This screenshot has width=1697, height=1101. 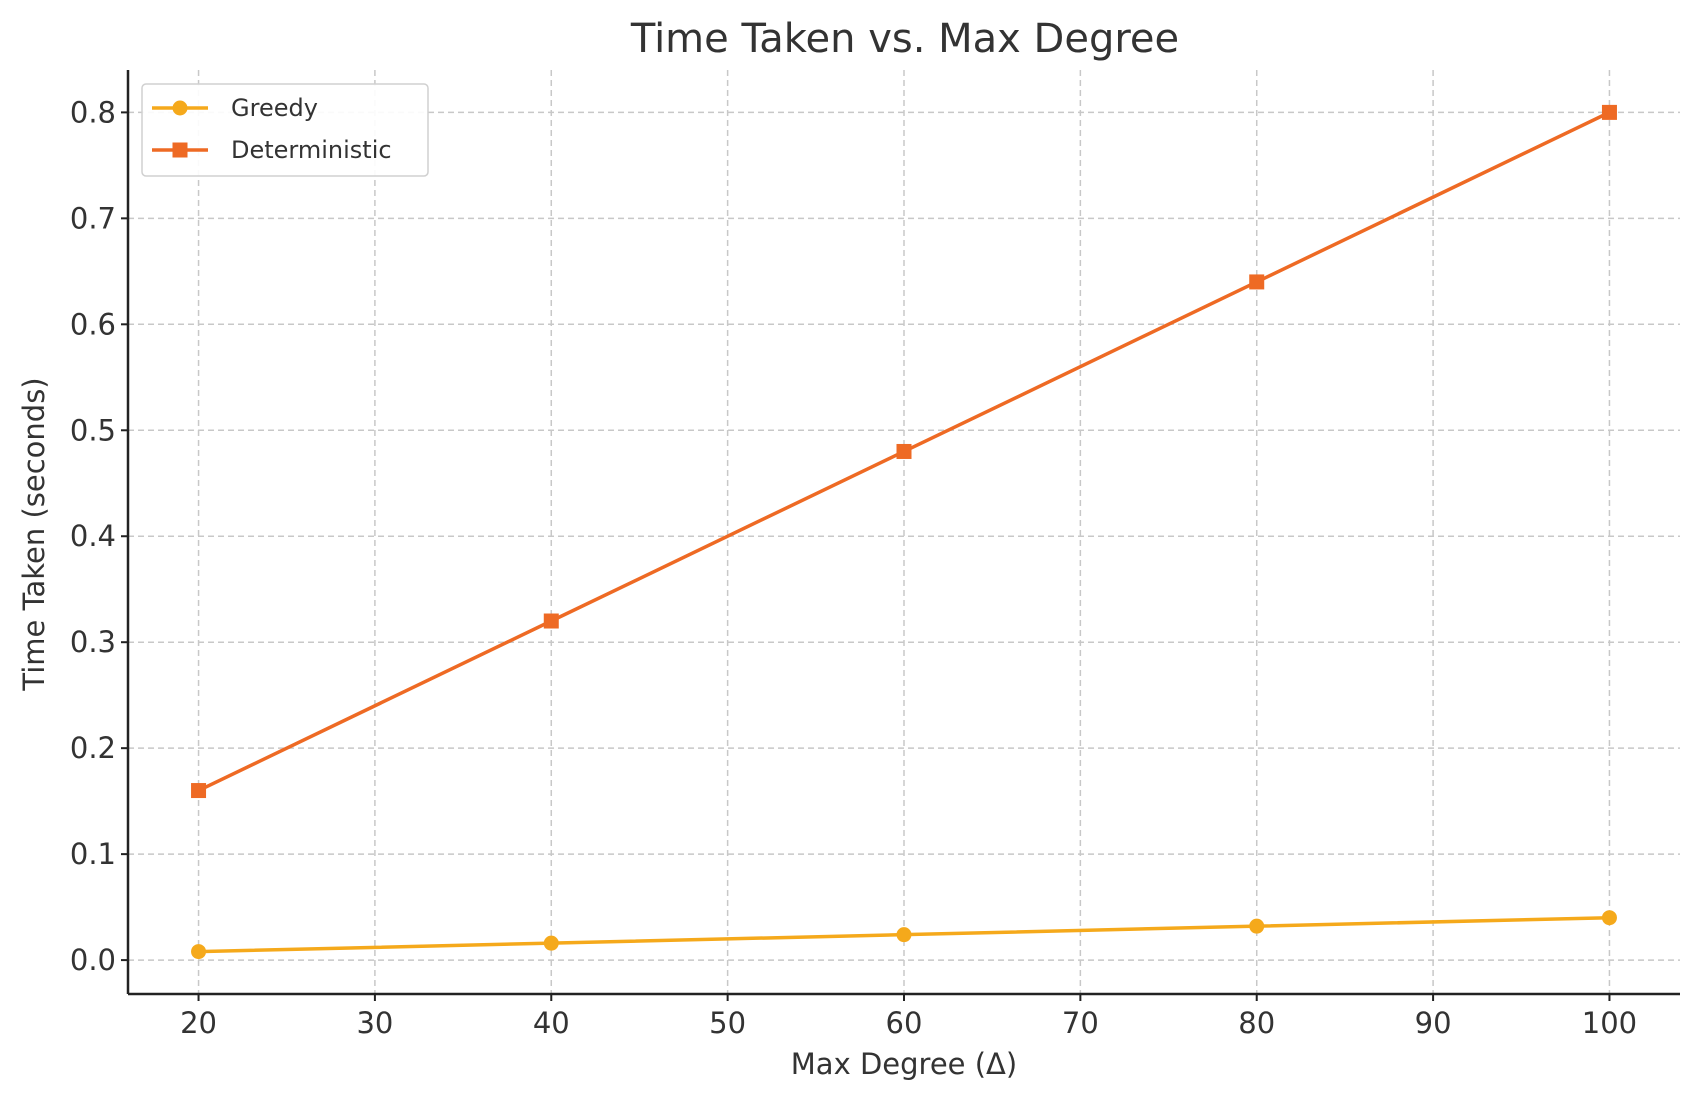 What do you see at coordinates (93, 536) in the screenshot?
I see `y-tick-label: 0.4` at bounding box center [93, 536].